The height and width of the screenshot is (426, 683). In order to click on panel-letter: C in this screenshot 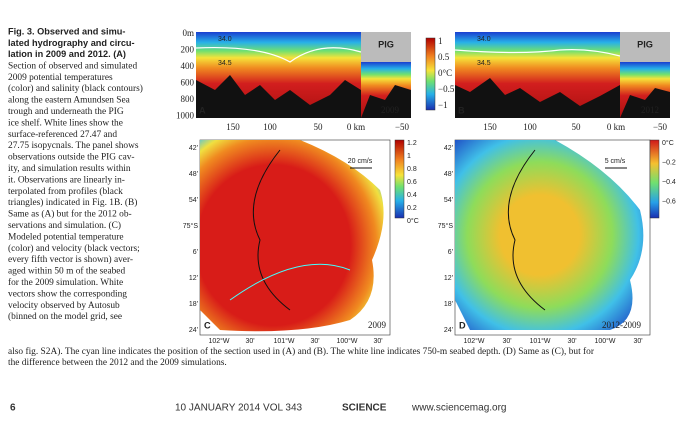, I will do `click(207, 325)`.